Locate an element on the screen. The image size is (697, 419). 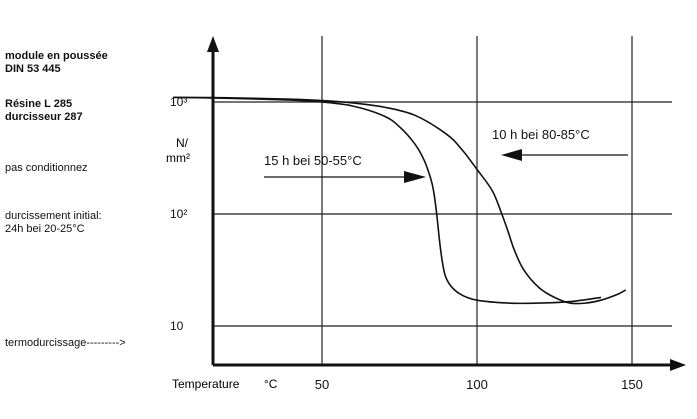
test-name-label: module en poussée DIN 53 445 is located at coordinates (56, 63).